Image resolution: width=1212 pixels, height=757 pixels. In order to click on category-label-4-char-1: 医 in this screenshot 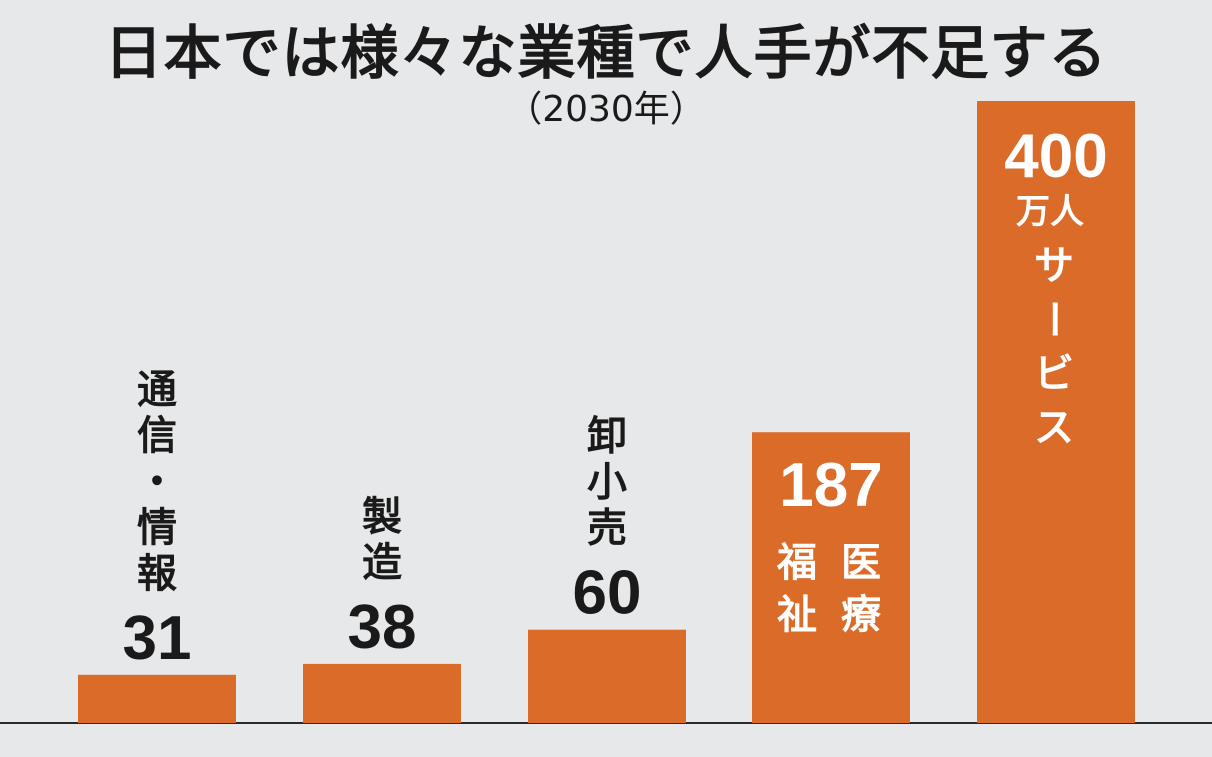, I will do `click(861, 563)`.